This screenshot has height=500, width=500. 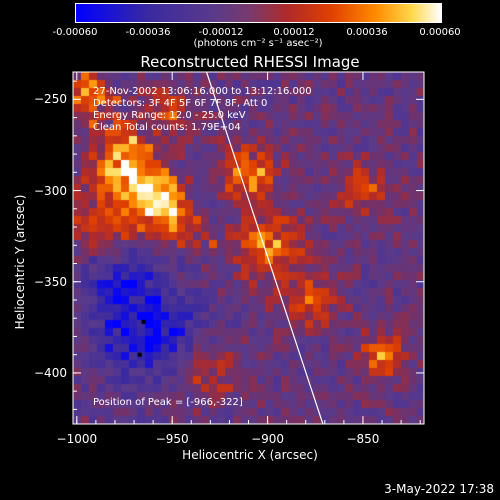 I want to click on footer-date: 3-May-2022 17:38, so click(x=439, y=489).